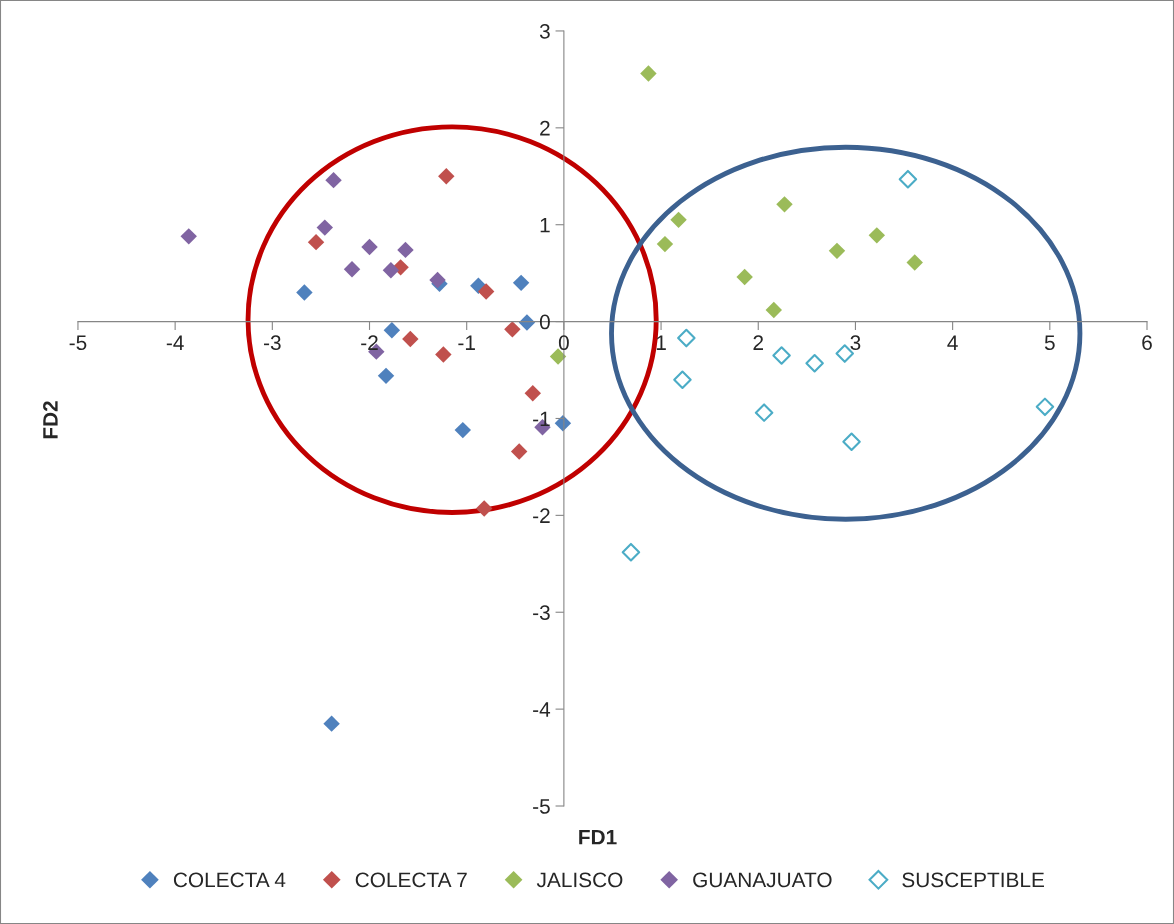  What do you see at coordinates (973, 880) in the screenshot?
I see `legend-label: SUSCEPTIBLE` at bounding box center [973, 880].